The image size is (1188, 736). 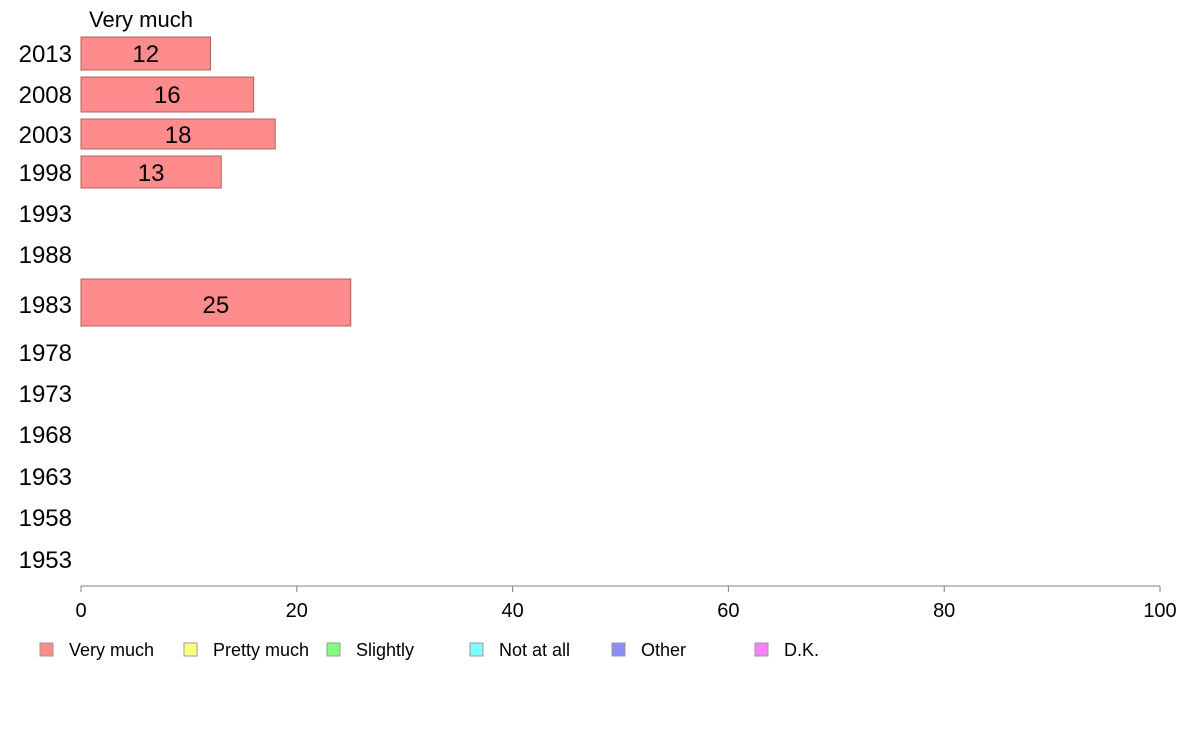 I want to click on x-tick-label-60: 60, so click(x=728, y=611).